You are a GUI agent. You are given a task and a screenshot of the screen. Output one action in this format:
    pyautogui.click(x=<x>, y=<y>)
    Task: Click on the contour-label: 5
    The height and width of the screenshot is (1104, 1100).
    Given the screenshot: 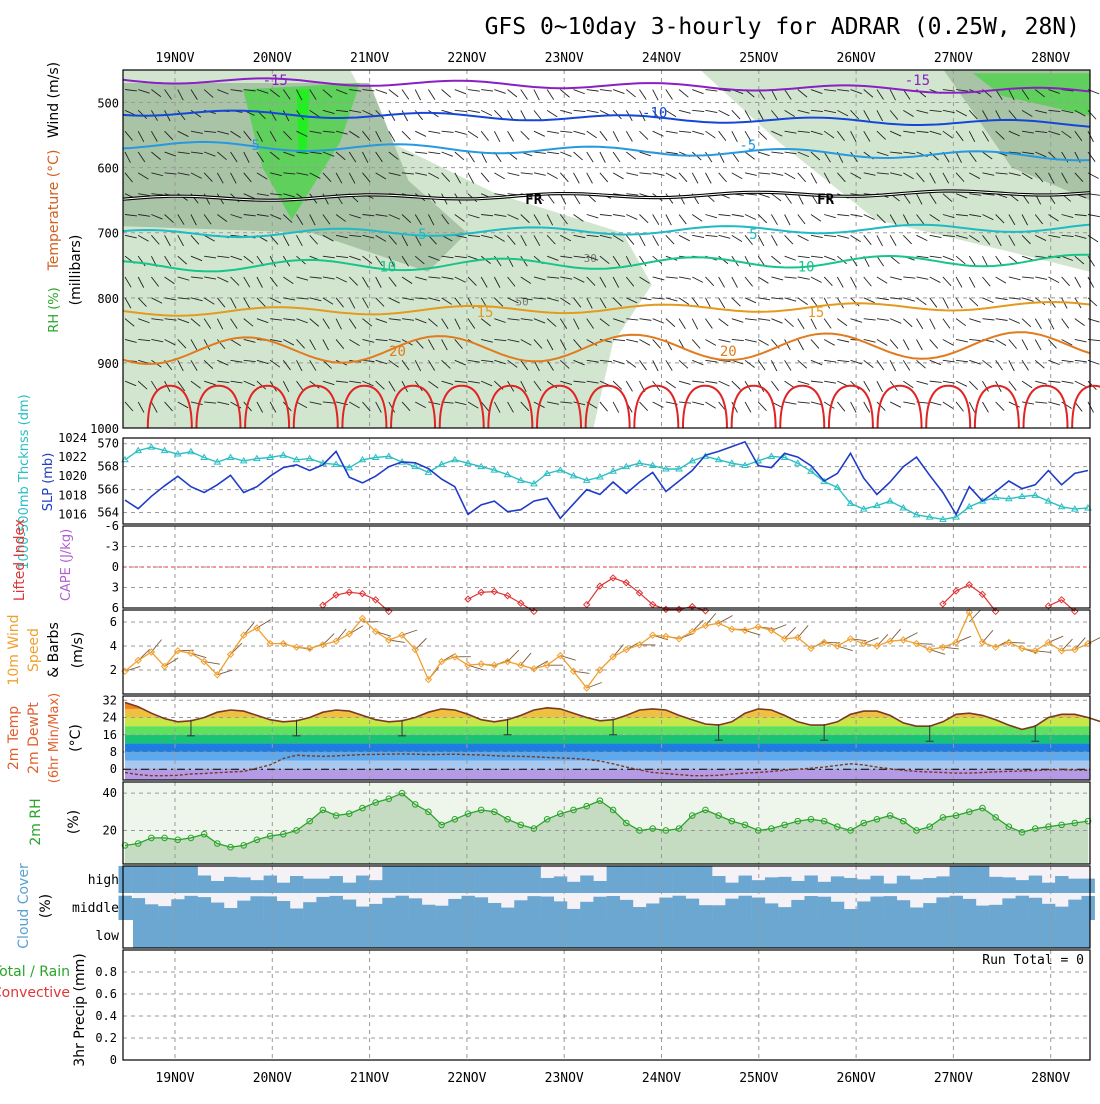 What is the action you would take?
    pyautogui.click(x=753, y=235)
    